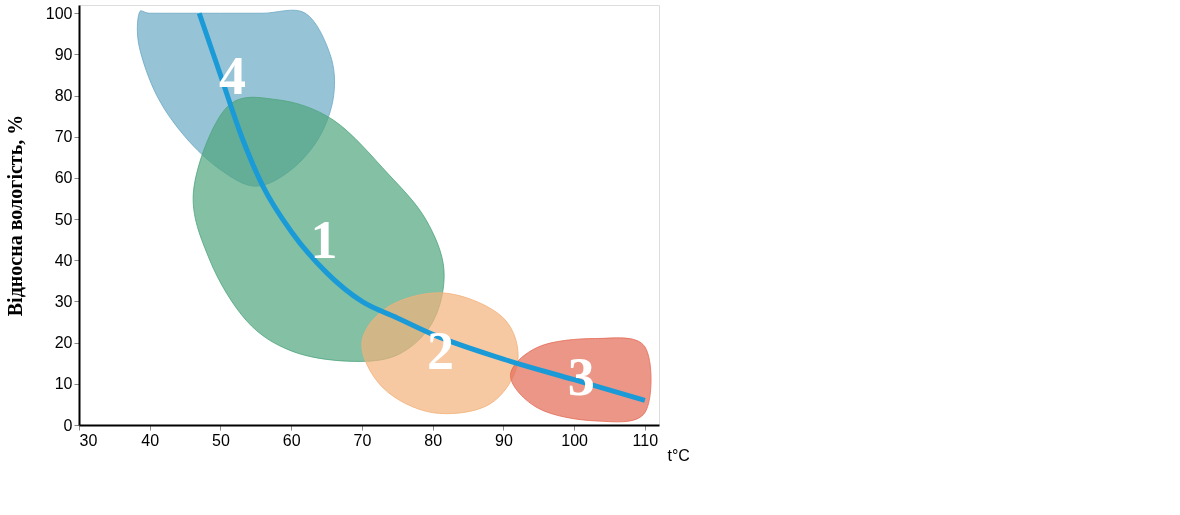  Describe the element at coordinates (14, 215) in the screenshot. I see `y-axis-title: Відносна вологість, %` at that location.